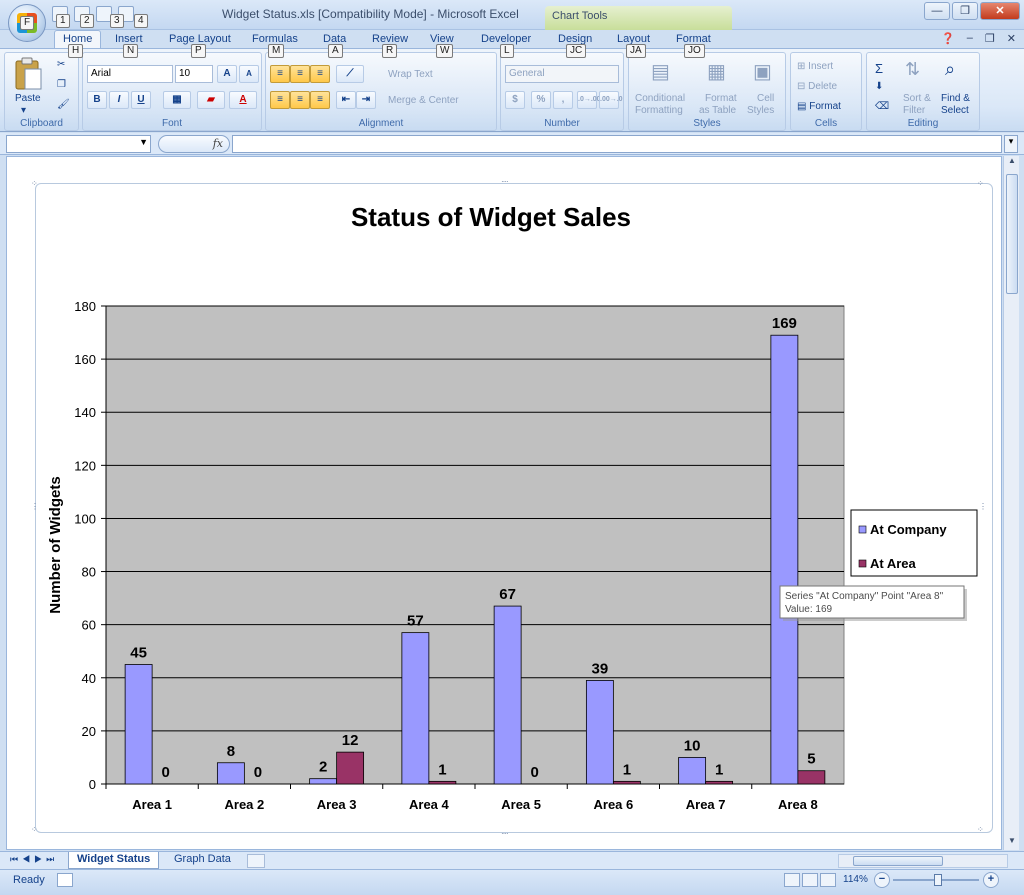  What do you see at coordinates (243, 100) in the screenshot?
I see `font-color-button: A` at bounding box center [243, 100].